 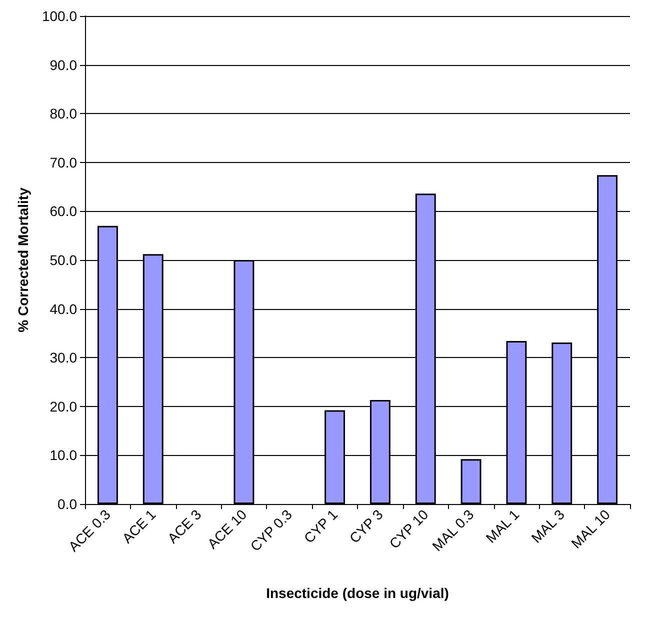 What do you see at coordinates (68, 504) in the screenshot?
I see `y-tick-label: 0.0` at bounding box center [68, 504].